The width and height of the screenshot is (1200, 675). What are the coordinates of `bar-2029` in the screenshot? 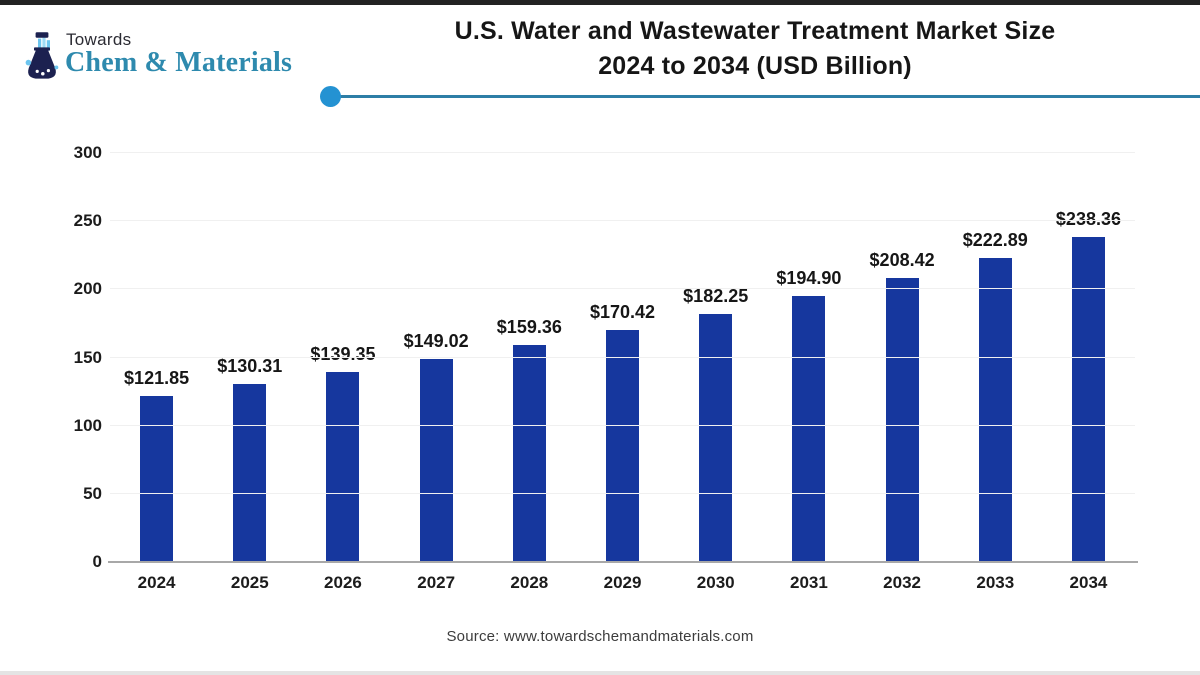 It's located at (623, 445).